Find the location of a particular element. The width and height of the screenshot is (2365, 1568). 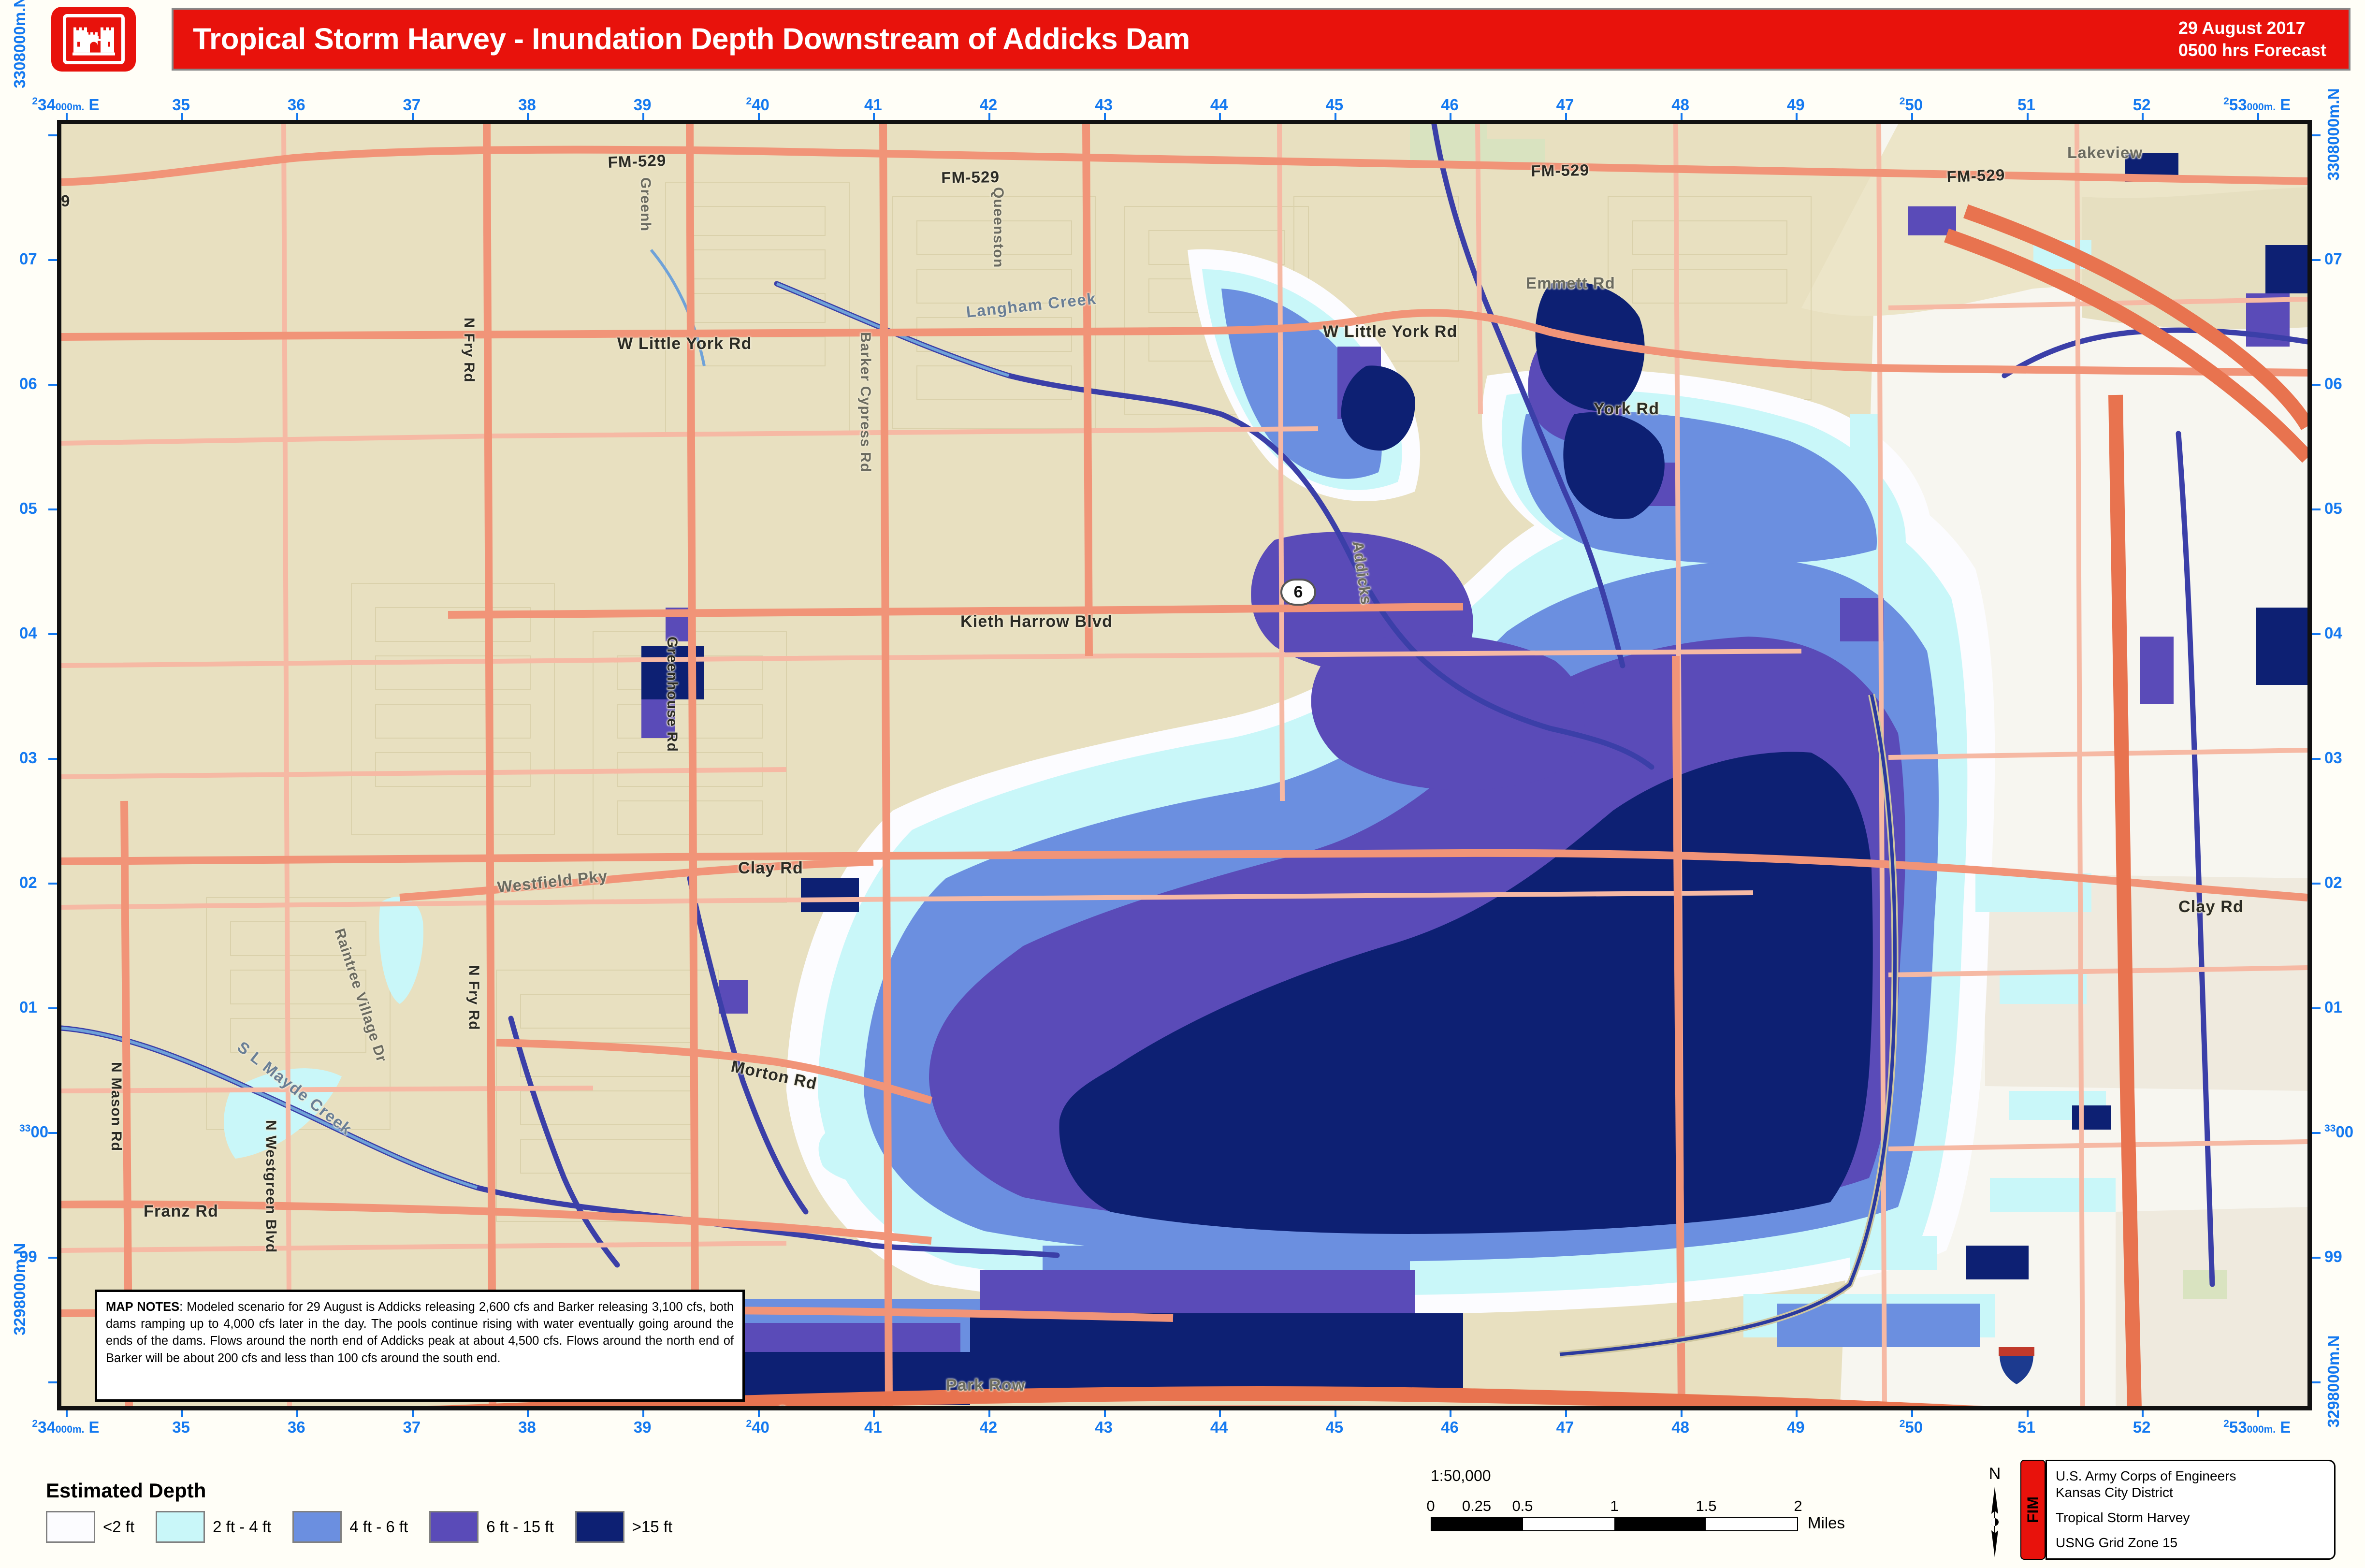

grid-label-bottom-8: 42 is located at coordinates (989, 1427).